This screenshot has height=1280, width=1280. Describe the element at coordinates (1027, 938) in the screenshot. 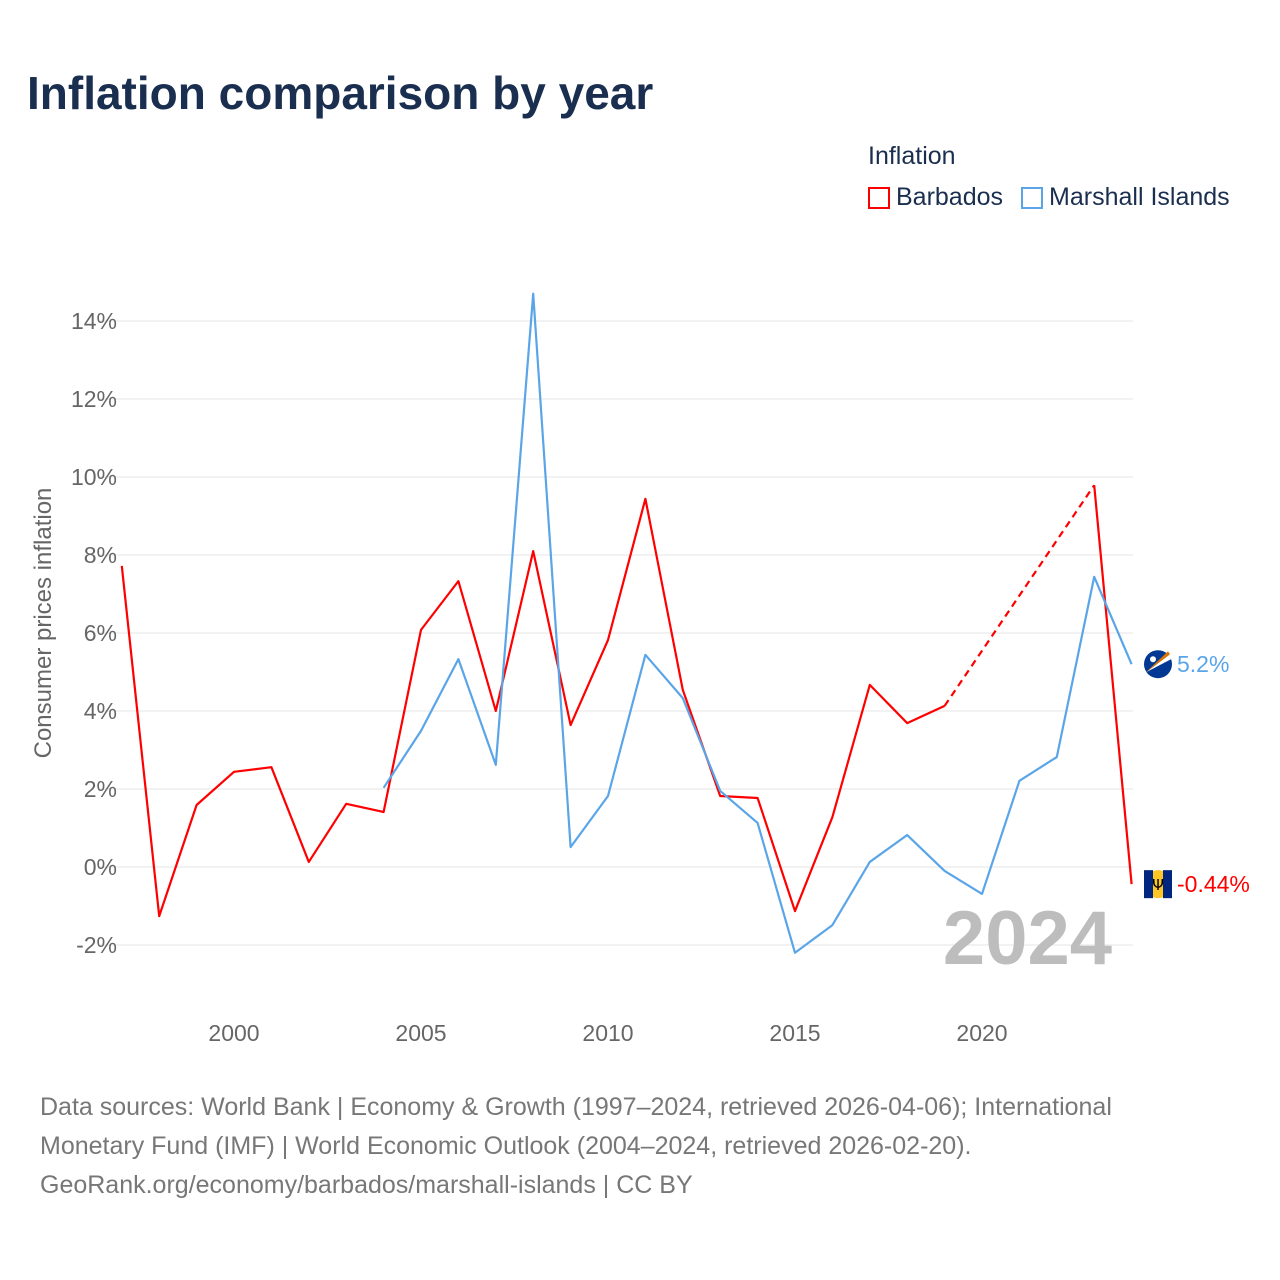

I see `year-watermark: 2024` at that location.